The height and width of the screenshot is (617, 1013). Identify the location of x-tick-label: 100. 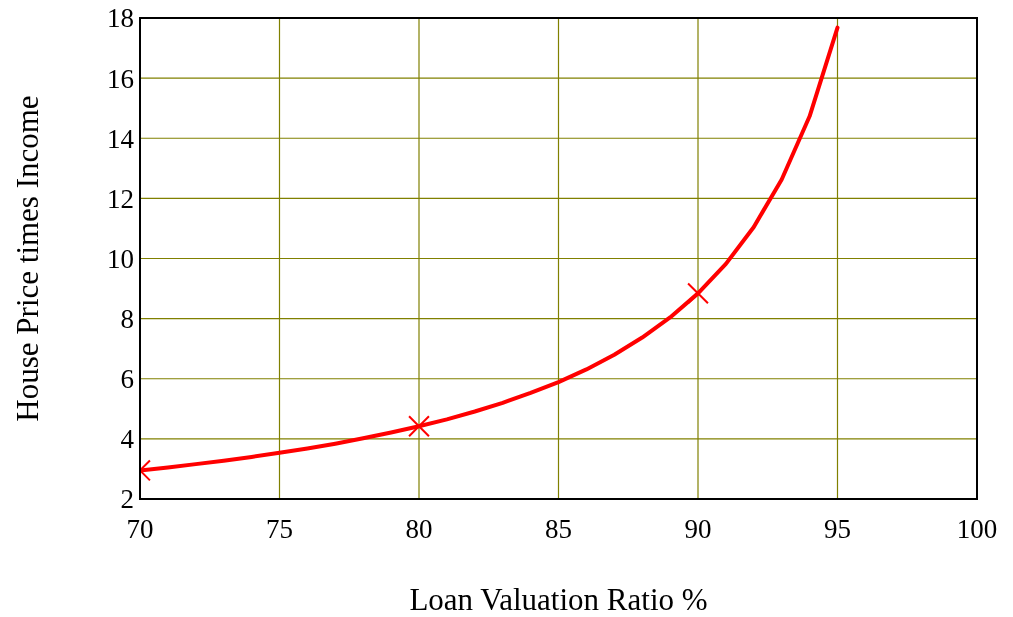
(977, 529).